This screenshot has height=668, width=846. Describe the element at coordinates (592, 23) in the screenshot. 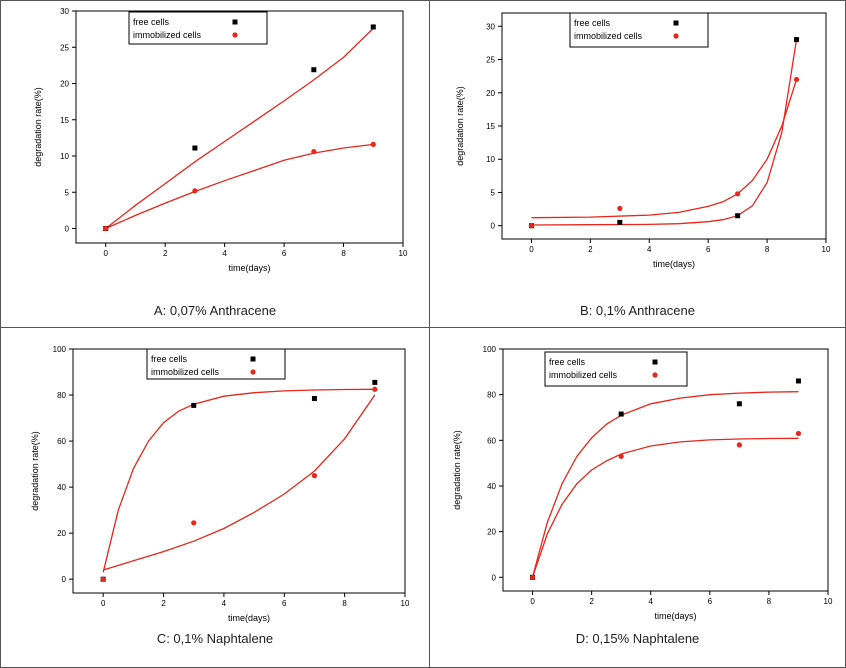

I see `legend-label: free cells` at that location.